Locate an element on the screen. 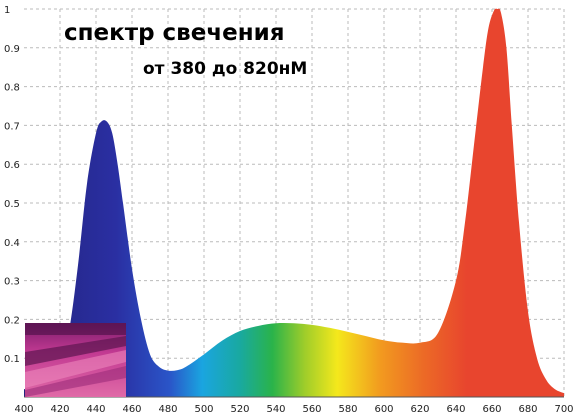  chart-subtitle: от 380 до 820нМ is located at coordinates (225, 69).